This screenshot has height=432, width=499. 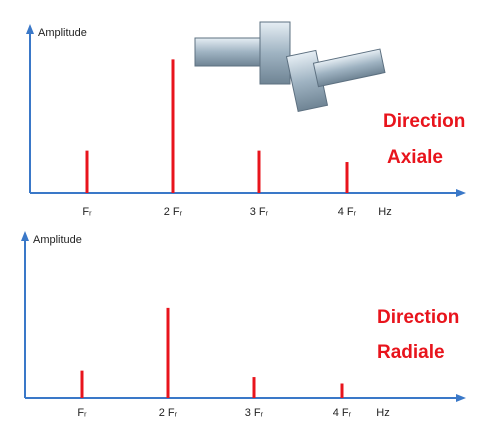 What do you see at coordinates (411, 352) in the screenshot?
I see `annotation: Radiale` at bounding box center [411, 352].